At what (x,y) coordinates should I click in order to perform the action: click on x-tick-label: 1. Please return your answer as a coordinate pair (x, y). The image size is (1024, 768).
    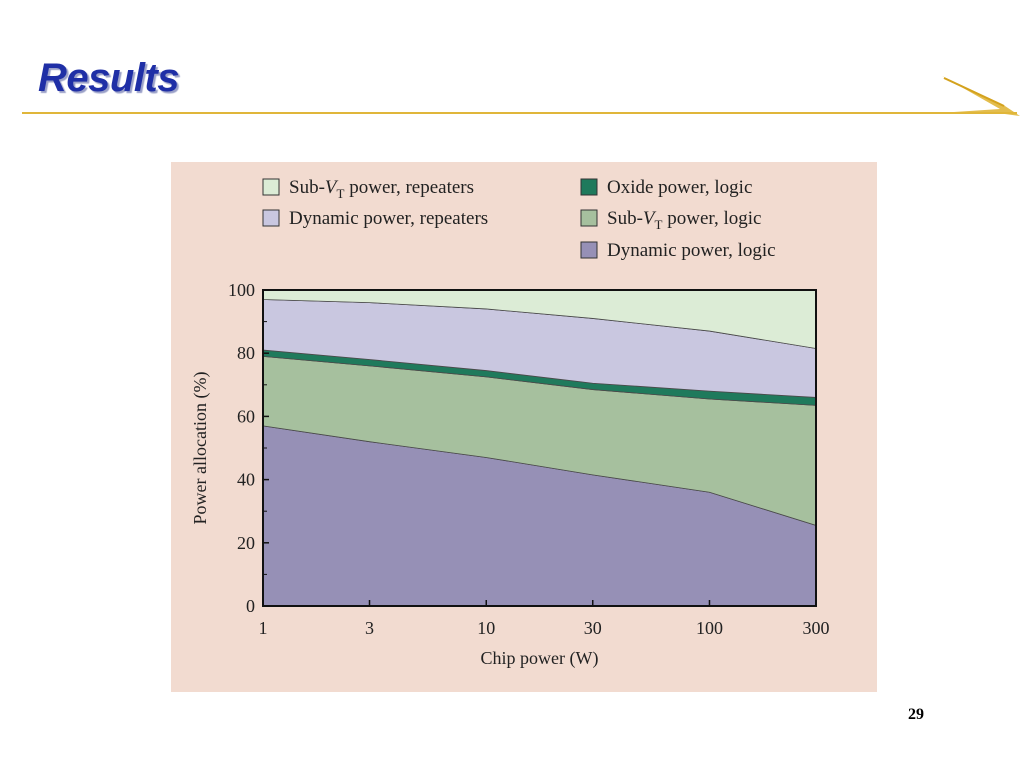
    Looking at the image, I should click on (263, 628).